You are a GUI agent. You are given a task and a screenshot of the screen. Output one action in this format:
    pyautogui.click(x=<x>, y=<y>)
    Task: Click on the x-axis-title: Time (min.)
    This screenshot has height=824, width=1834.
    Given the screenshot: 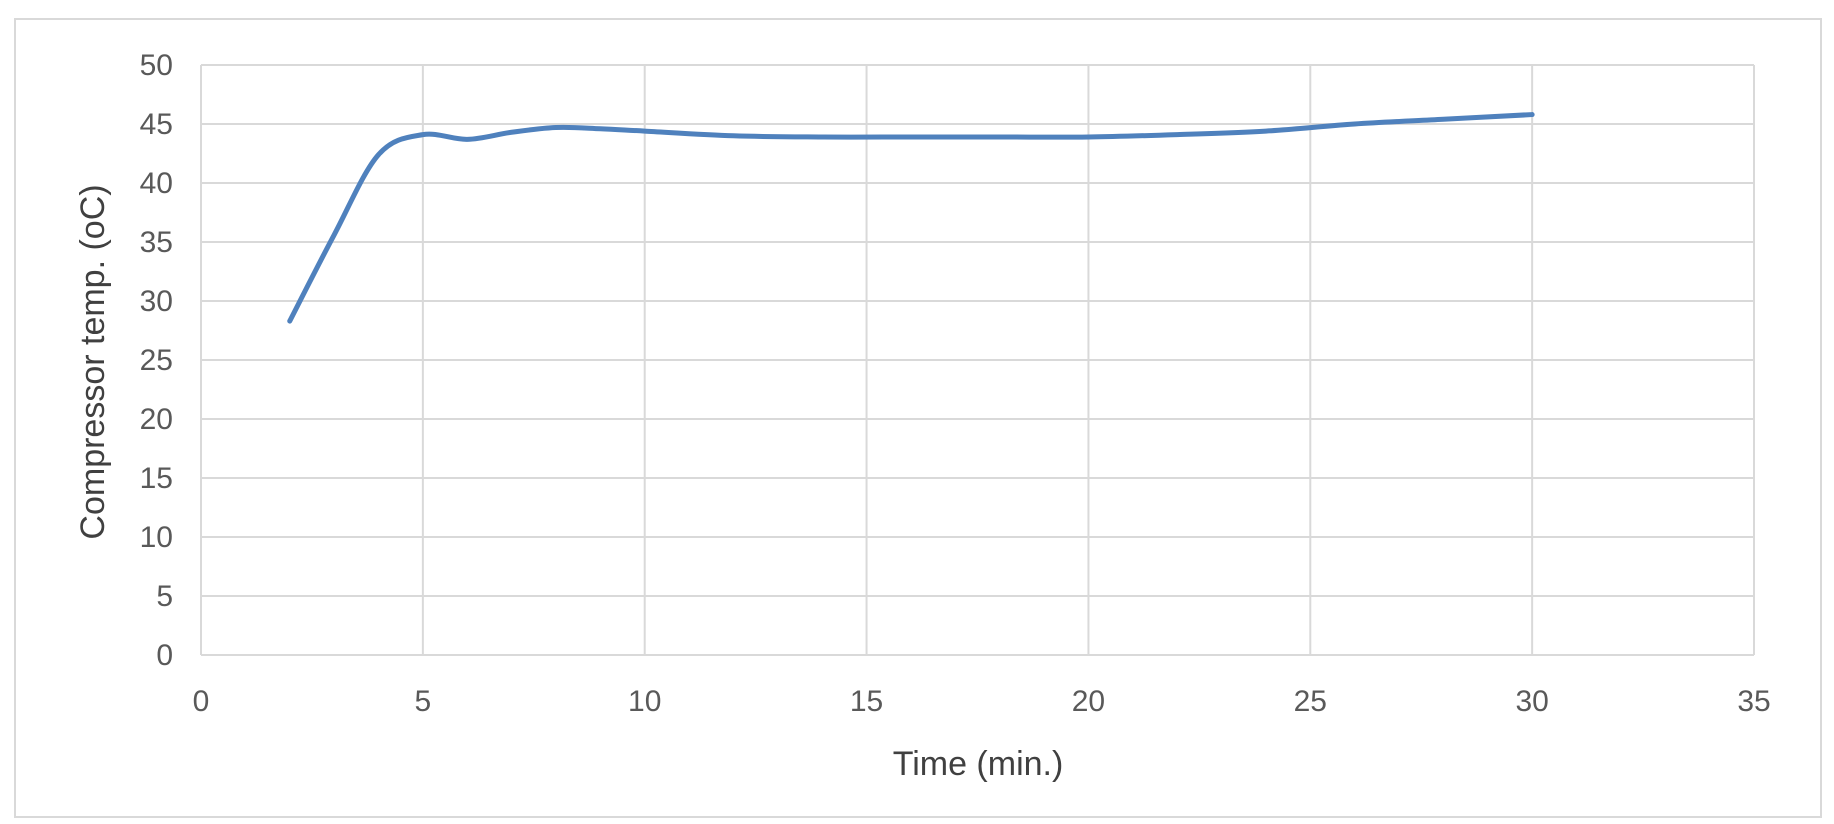 What is the action you would take?
    pyautogui.click(x=978, y=764)
    